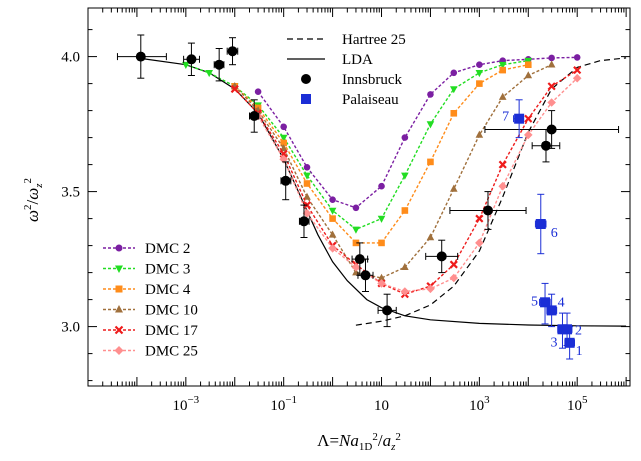  I want to click on legend-swatch-innsbruck, so click(306, 79).